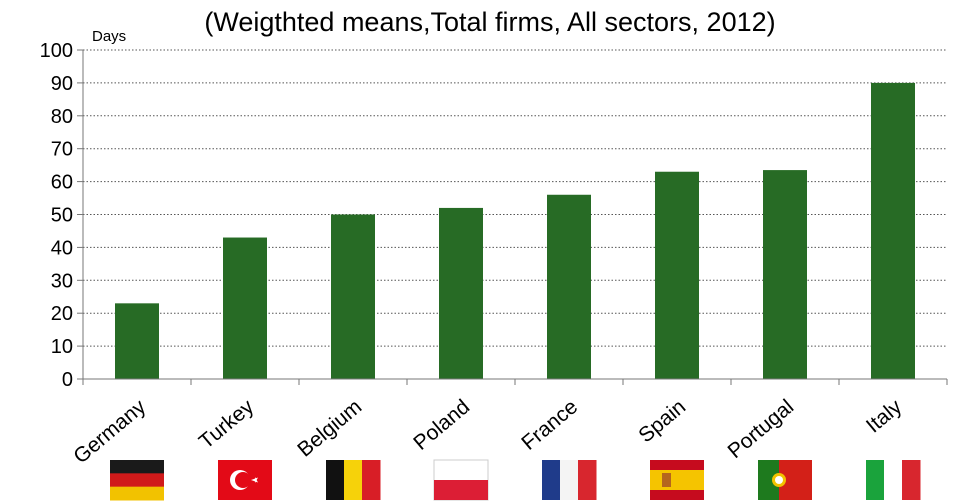 The image size is (953, 501). What do you see at coordinates (884, 416) in the screenshot?
I see `x-tick-label-italy: Italy` at bounding box center [884, 416].